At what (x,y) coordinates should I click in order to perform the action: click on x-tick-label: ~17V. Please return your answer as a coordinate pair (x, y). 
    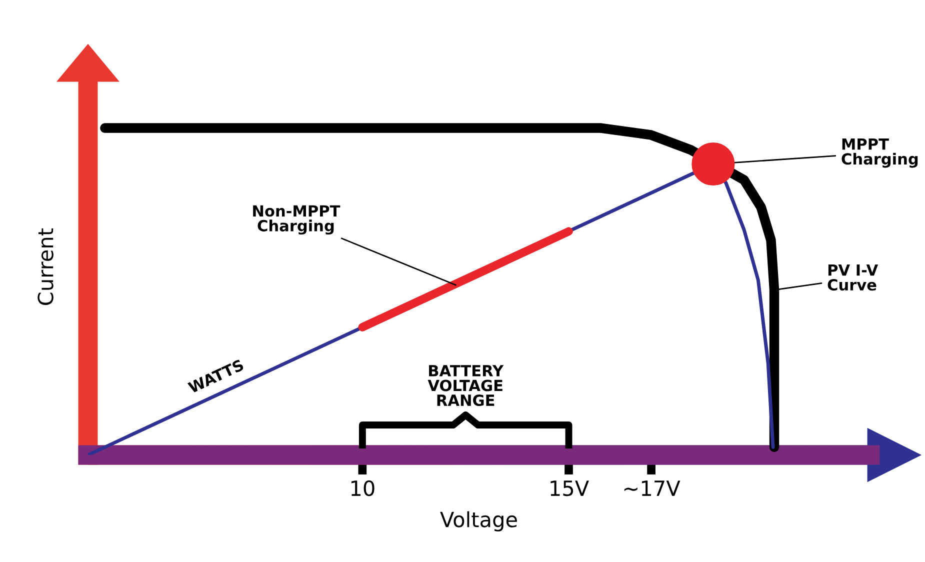
    Looking at the image, I should click on (652, 488).